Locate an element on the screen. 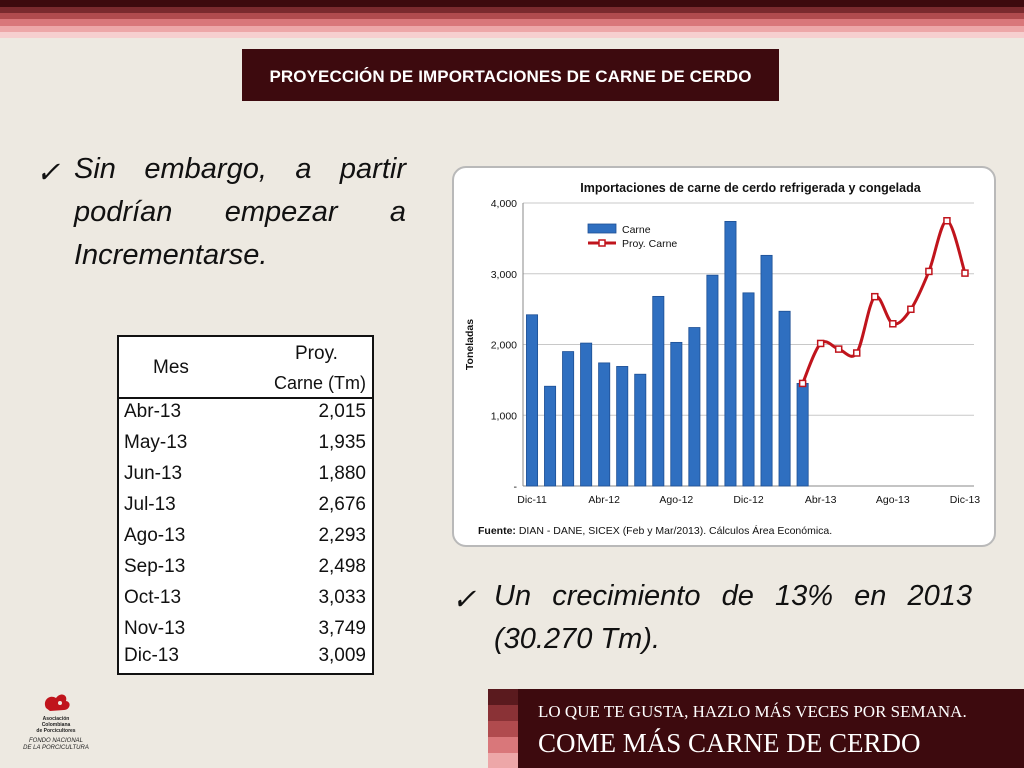 This screenshot has width=1024, height=768. y-tick-label: 2,000 is located at coordinates (504, 346).